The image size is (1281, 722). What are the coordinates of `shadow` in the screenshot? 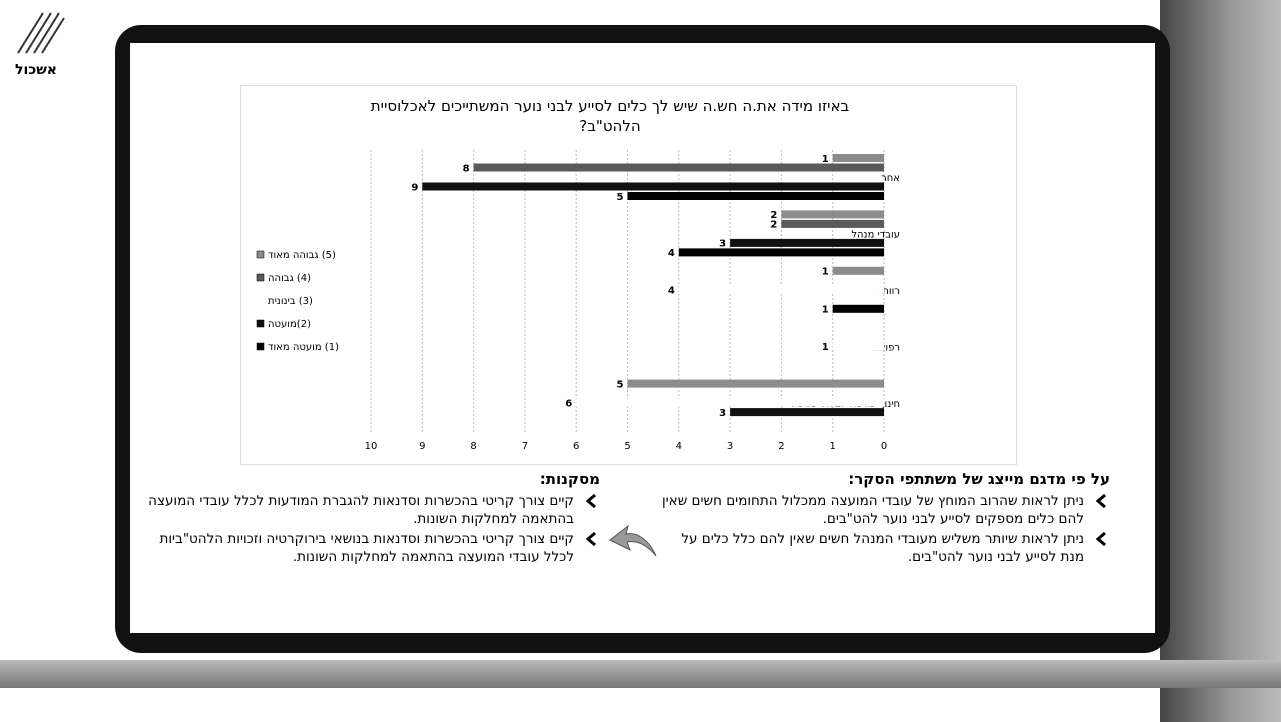 It's located at (1220, 361).